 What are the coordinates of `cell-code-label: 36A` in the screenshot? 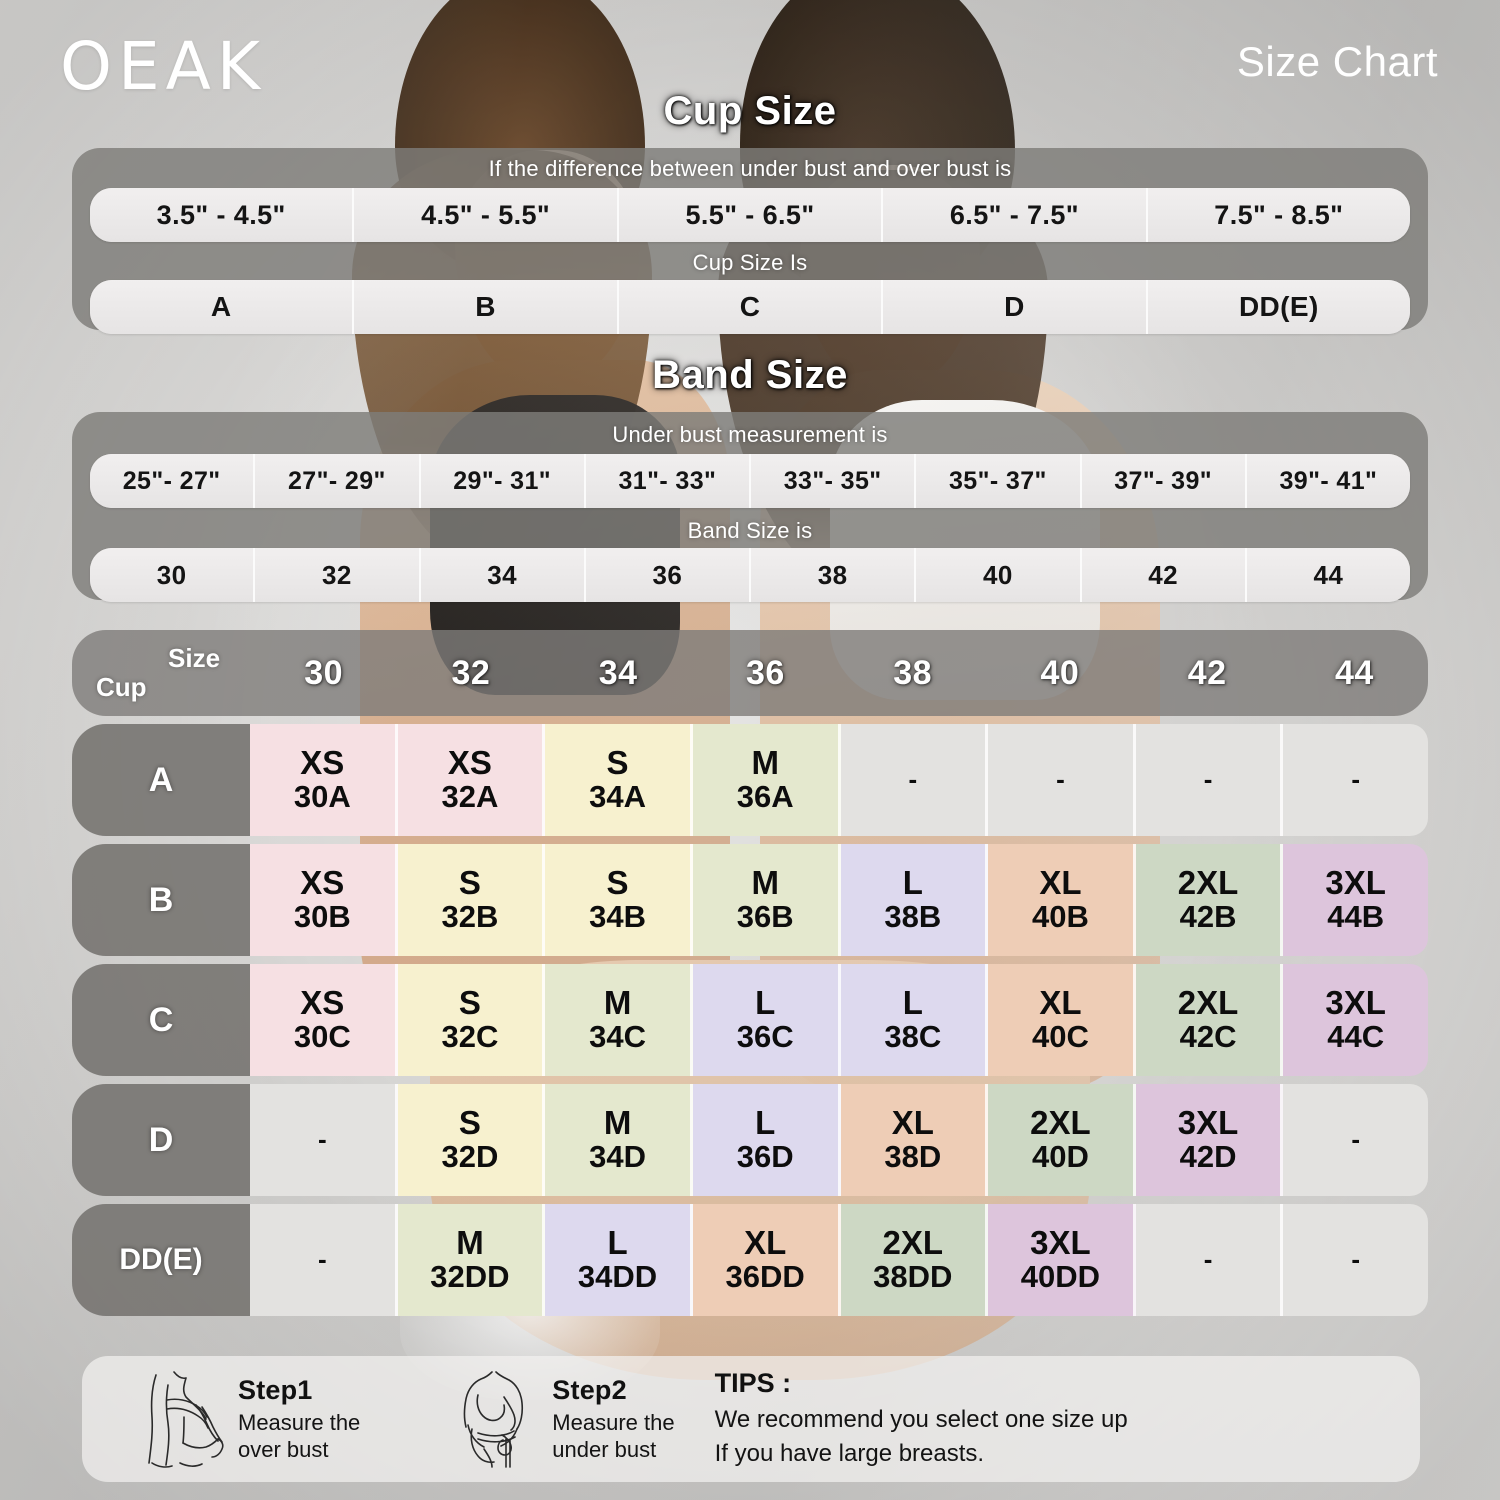 It's located at (765, 797).